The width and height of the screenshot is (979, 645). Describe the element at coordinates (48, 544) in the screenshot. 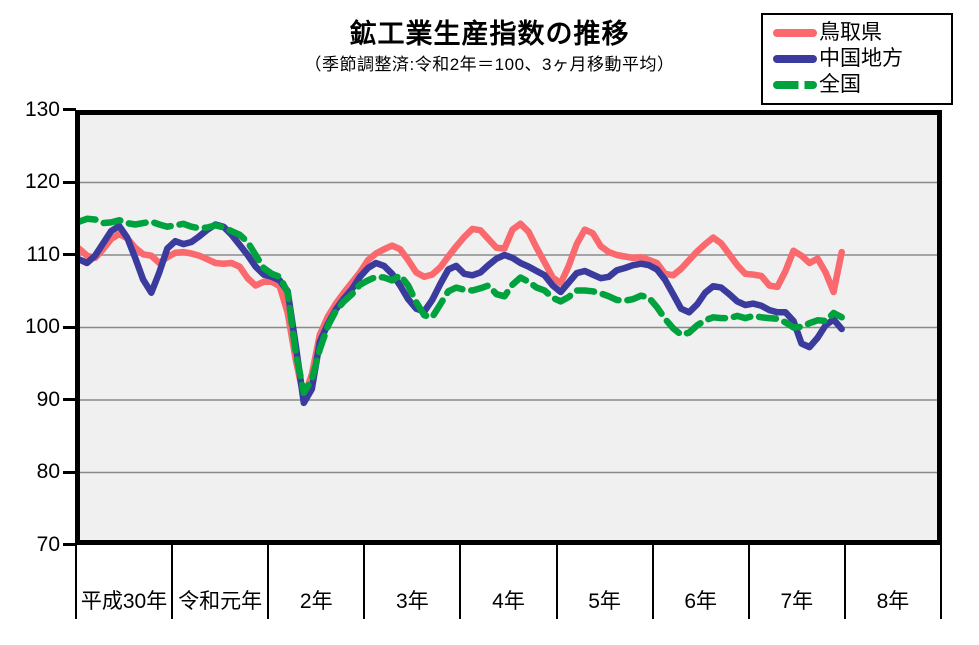

I see `y-tick-label: 70` at that location.